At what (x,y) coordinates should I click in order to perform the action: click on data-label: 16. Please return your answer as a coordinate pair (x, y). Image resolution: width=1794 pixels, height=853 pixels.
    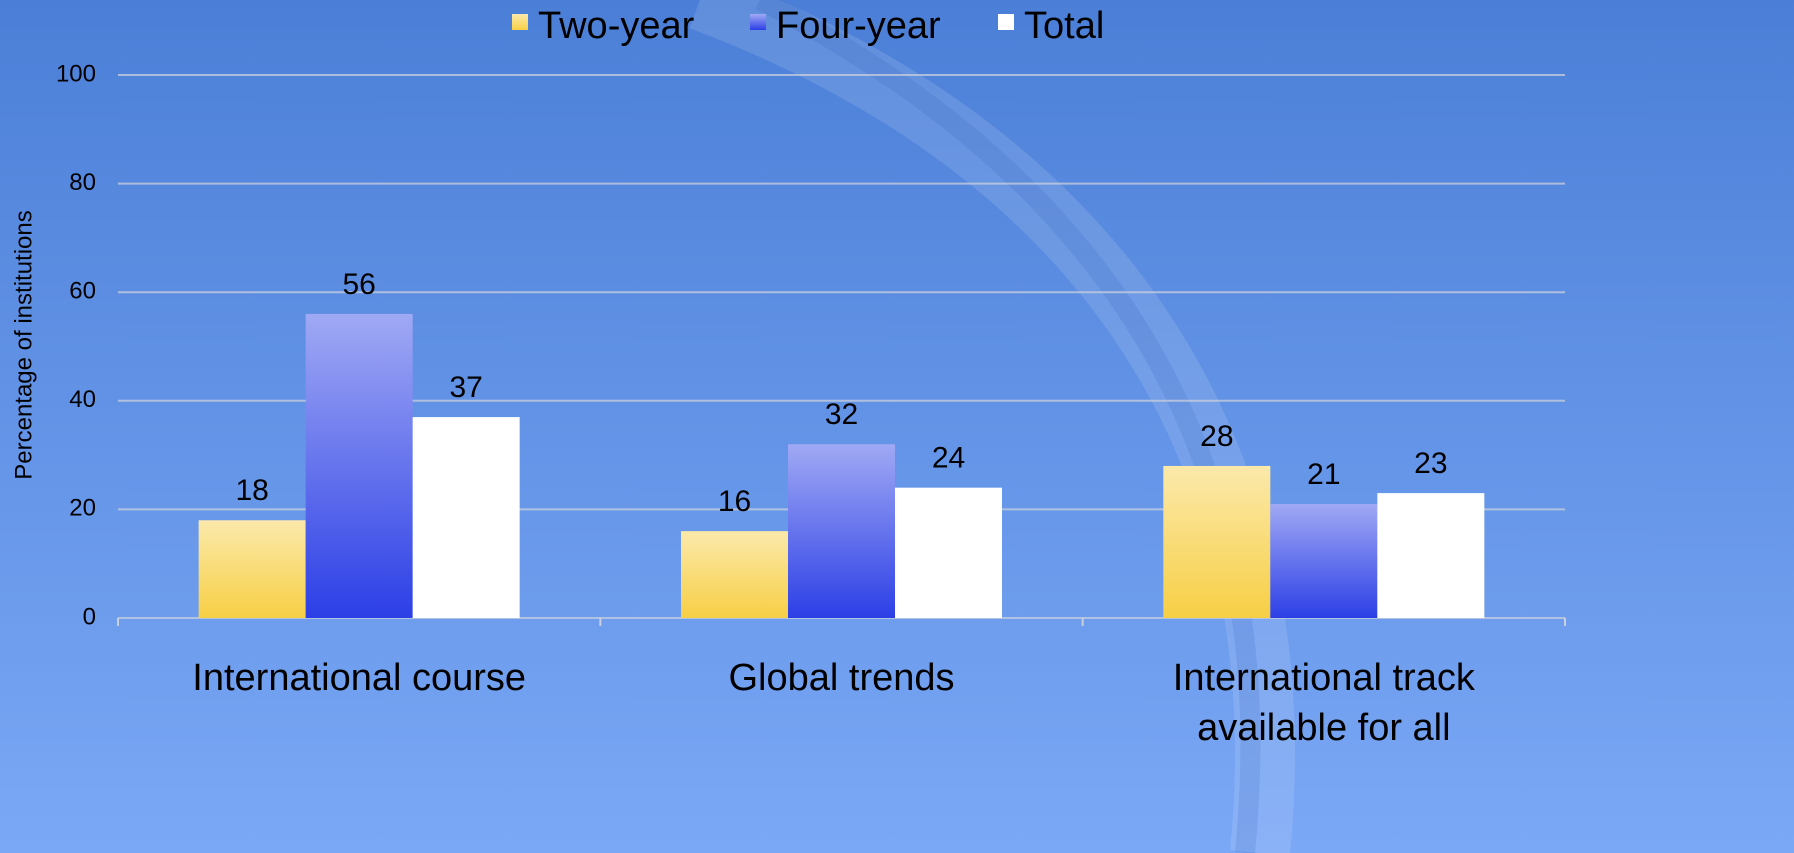
    Looking at the image, I should click on (734, 501).